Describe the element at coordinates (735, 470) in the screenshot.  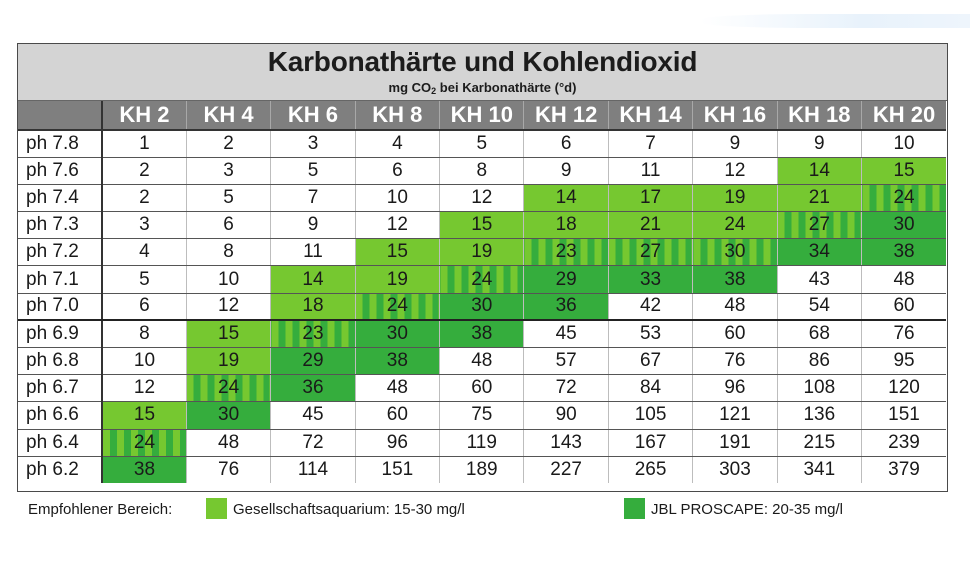
I see `table-cell: 303` at that location.